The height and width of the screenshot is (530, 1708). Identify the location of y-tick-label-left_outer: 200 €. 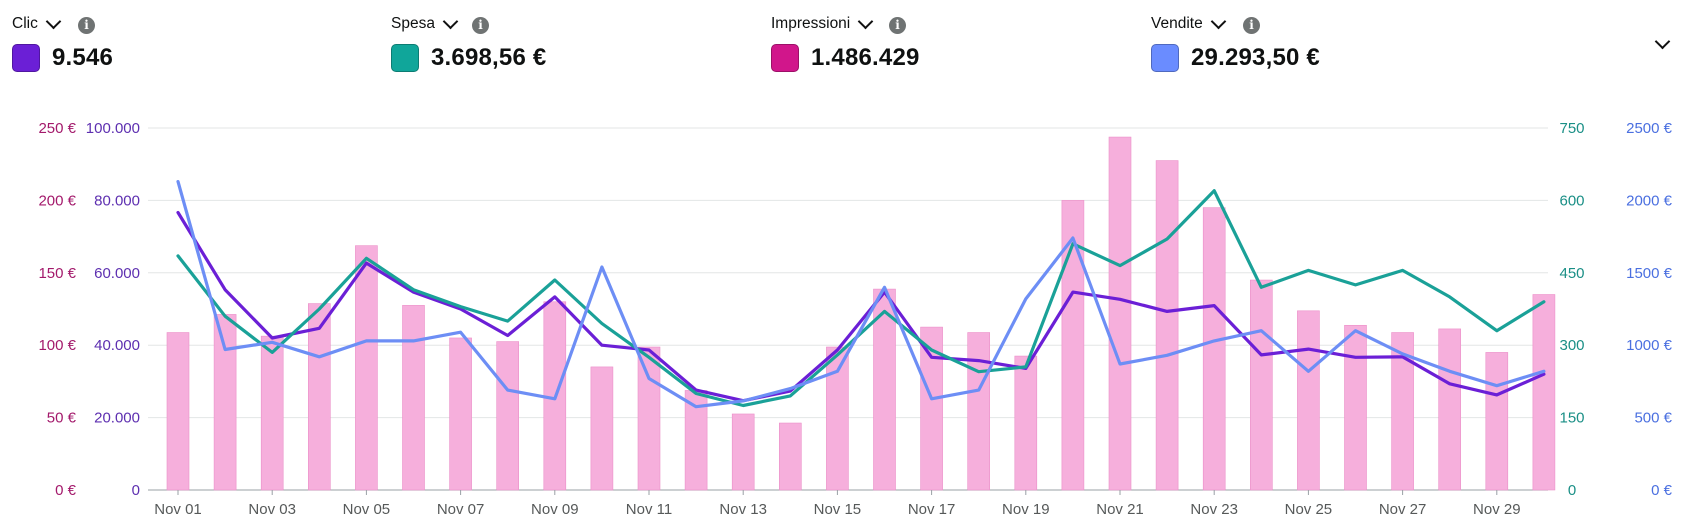
(57, 200).